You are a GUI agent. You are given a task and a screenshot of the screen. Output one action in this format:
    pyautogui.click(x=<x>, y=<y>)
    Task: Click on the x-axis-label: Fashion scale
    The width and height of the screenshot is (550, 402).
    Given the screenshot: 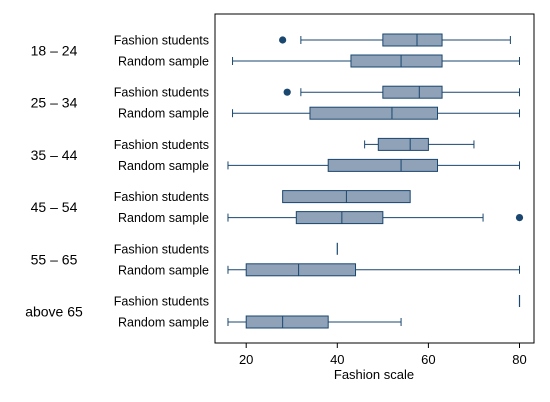 What is the action you would take?
    pyautogui.click(x=374, y=374)
    